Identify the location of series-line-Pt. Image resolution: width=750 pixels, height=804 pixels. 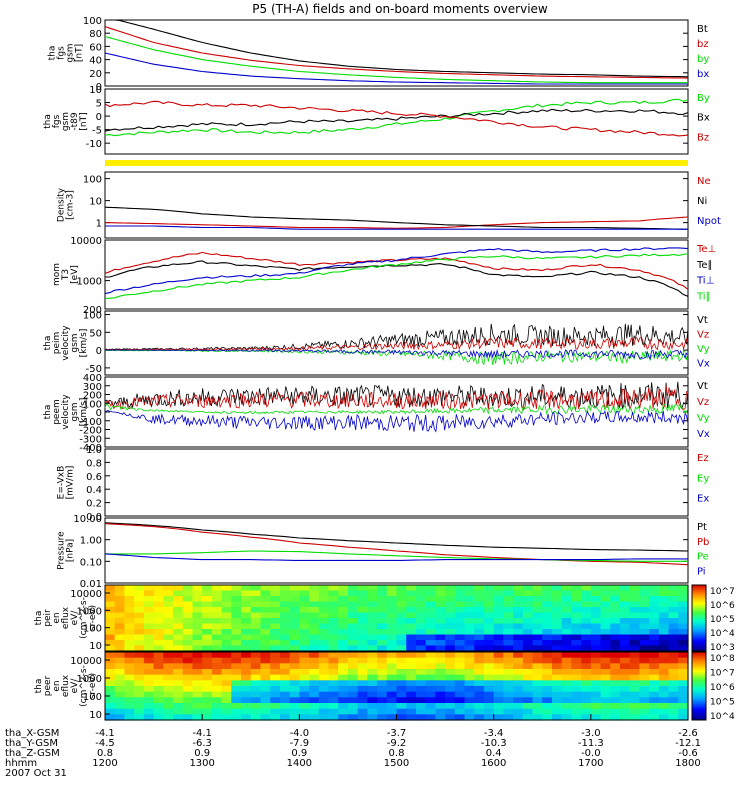
(396, 537).